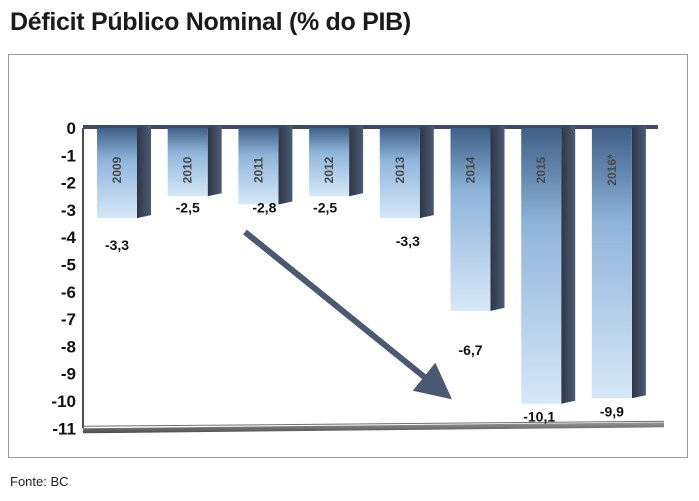  Describe the element at coordinates (210, 22) in the screenshot. I see `chart-title: Déficit Público Nominal (% do PIB)` at that location.